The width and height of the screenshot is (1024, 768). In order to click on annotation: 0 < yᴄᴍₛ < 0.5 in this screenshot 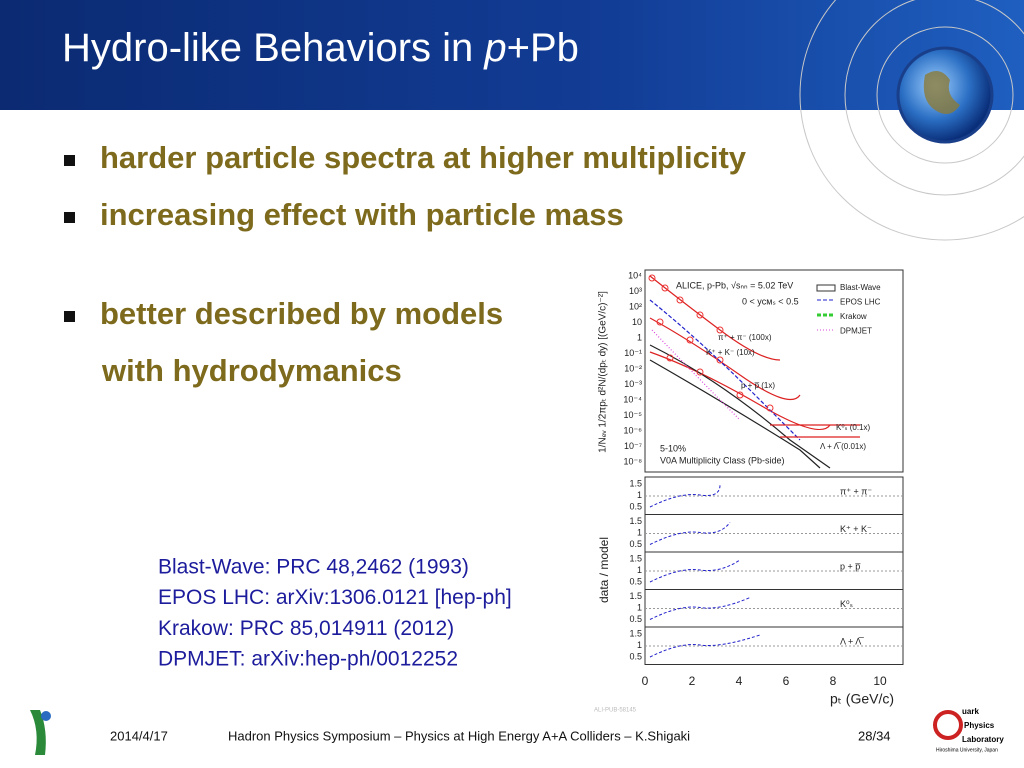, I will do `click(770, 301)`.